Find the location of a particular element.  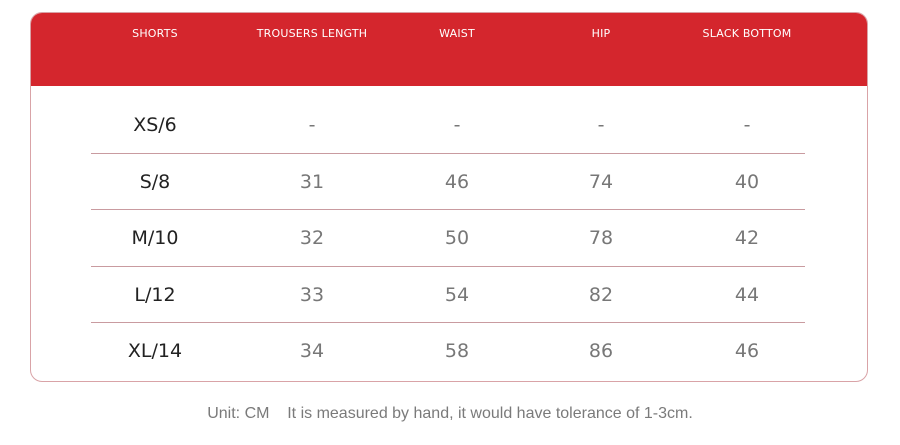

measurement: 40 is located at coordinates (747, 181).